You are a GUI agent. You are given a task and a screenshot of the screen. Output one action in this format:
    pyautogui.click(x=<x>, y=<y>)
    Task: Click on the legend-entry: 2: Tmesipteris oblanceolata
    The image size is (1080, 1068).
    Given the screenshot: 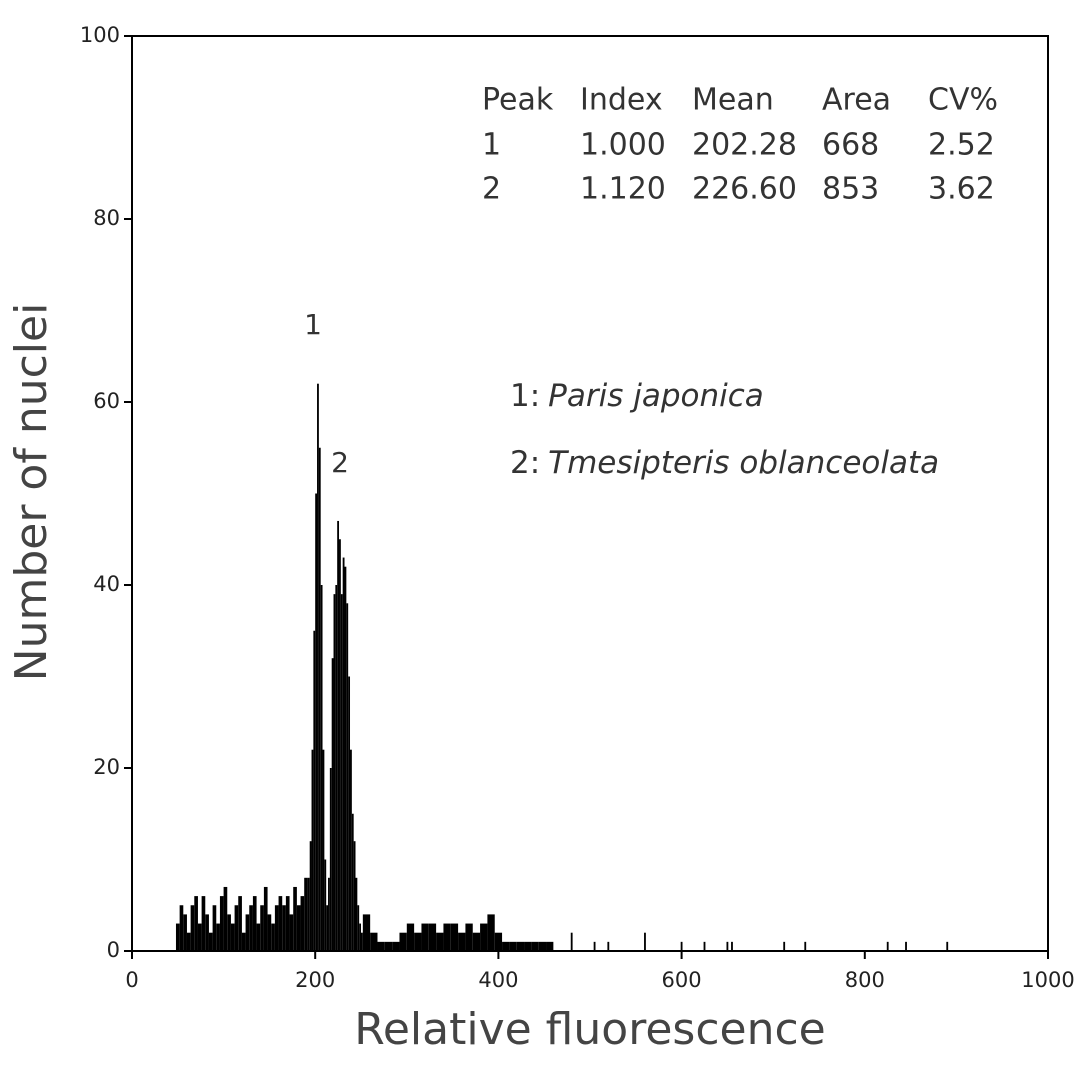 What is the action you would take?
    pyautogui.click(x=724, y=463)
    